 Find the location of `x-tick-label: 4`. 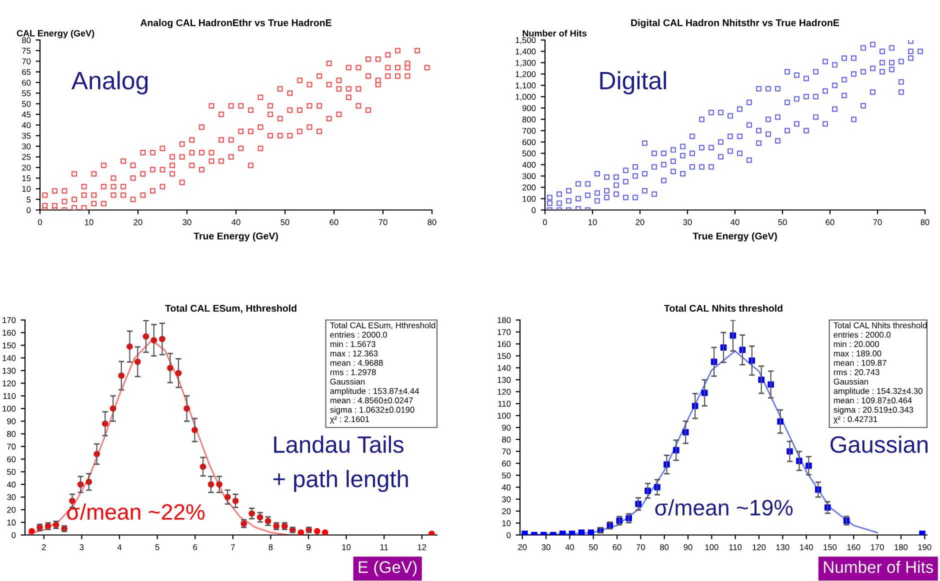

x-tick-label: 4 is located at coordinates (119, 547).